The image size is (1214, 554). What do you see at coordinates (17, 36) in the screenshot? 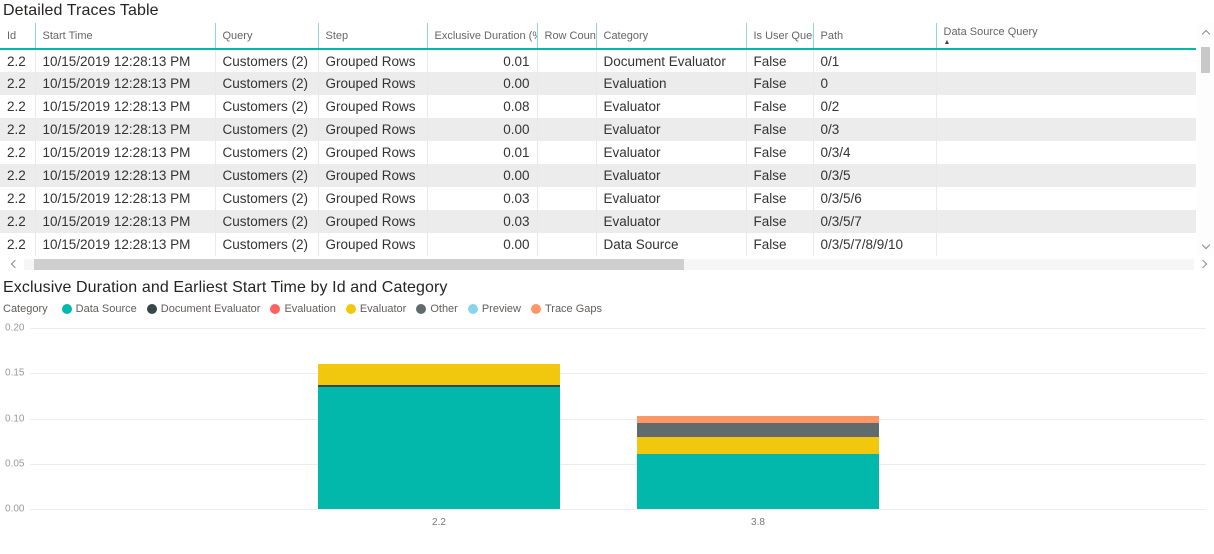
I see `column-header-id: Id` at bounding box center [17, 36].